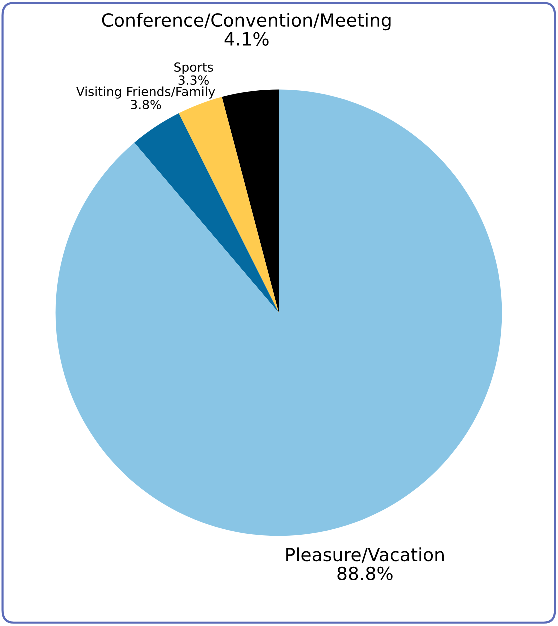  Describe the element at coordinates (365, 556) in the screenshot. I see `slice-label: Pleasure/Vacation` at that location.